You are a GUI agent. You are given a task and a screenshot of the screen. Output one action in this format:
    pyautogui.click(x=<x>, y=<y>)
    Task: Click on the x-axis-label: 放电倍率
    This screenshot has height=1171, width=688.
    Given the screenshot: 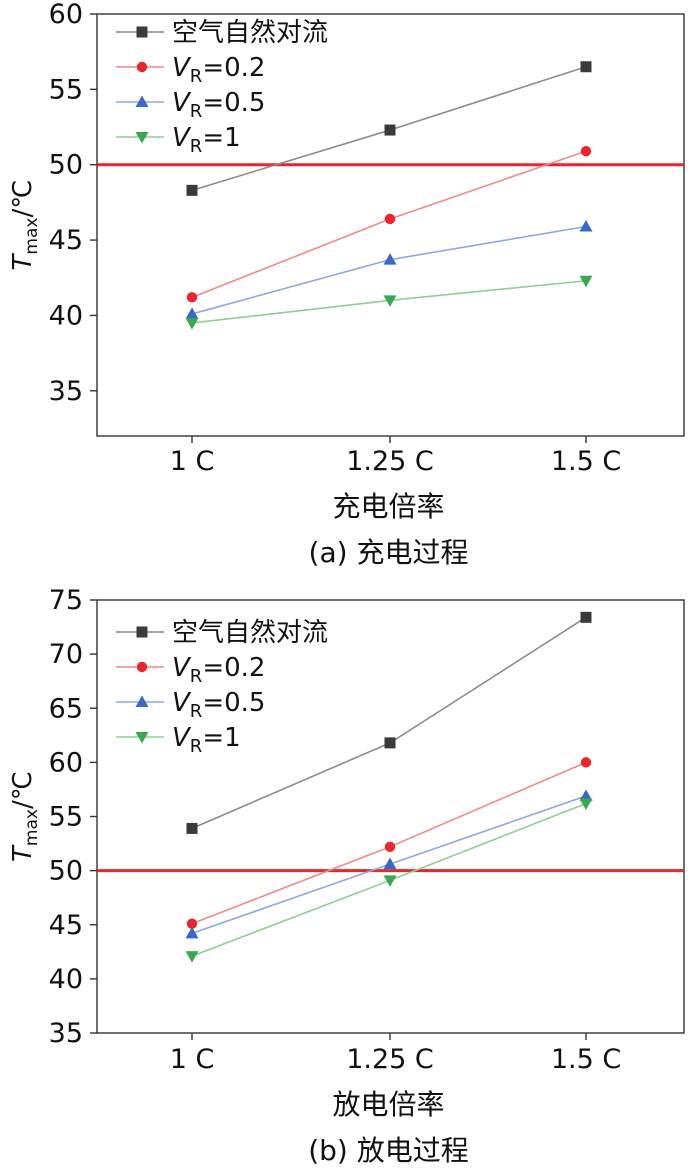 What is the action you would take?
    pyautogui.click(x=388, y=1104)
    